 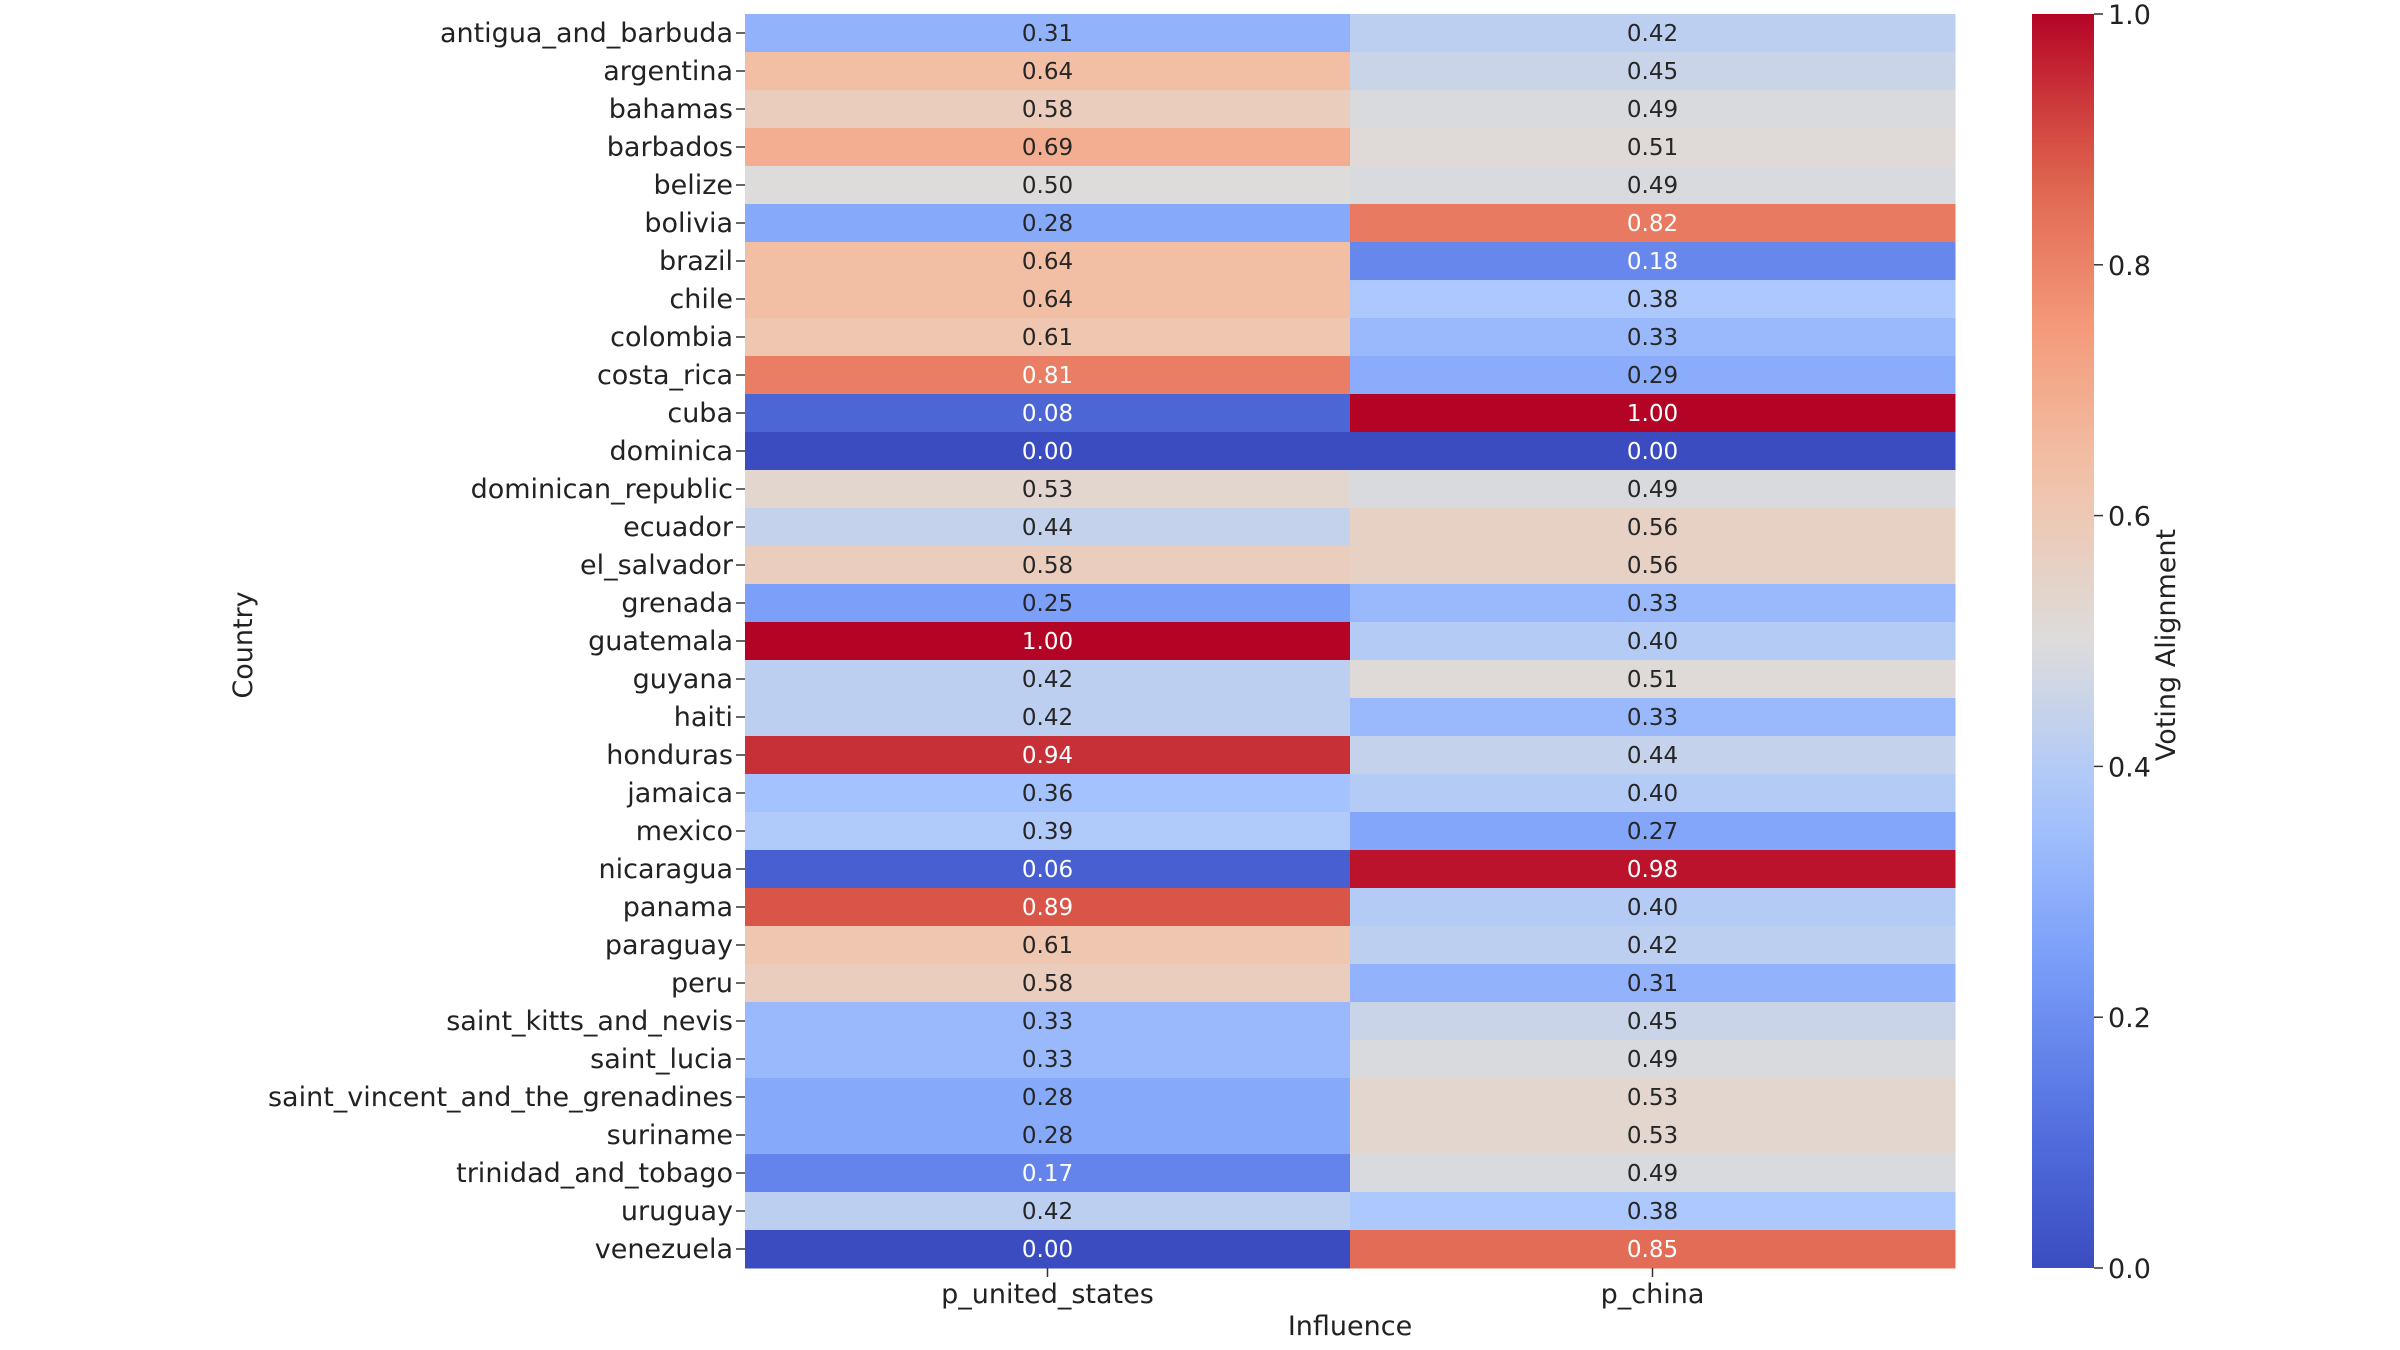 I want to click on cell-value-label: 1.00, so click(x=1047, y=642).